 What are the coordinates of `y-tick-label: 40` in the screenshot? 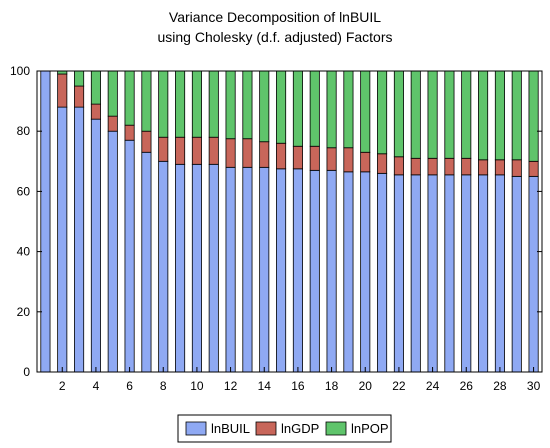 It's located at (24, 252).